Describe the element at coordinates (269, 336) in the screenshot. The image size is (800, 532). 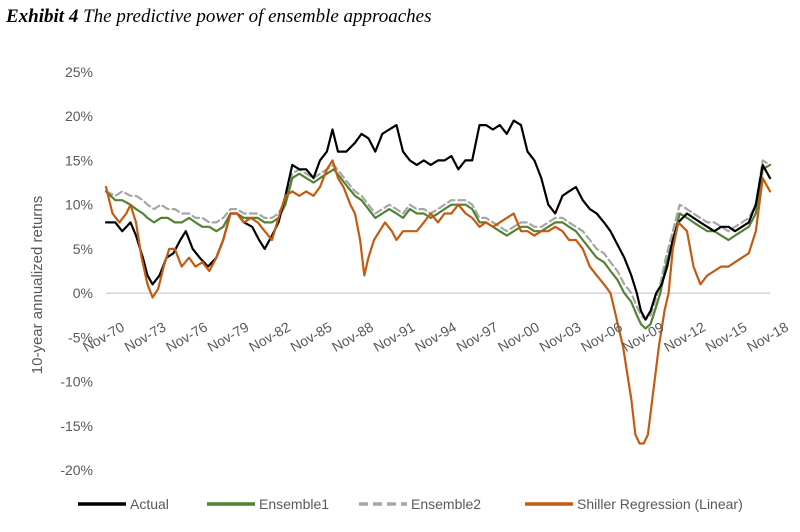
I see `x-tick-label: Nov-82` at that location.